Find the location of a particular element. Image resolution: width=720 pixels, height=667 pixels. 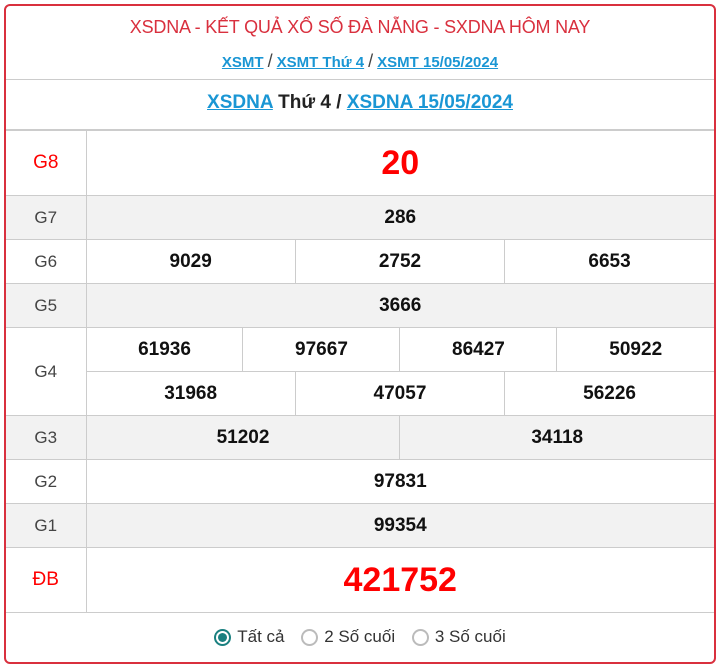

prize-number: 51202 is located at coordinates (243, 437).